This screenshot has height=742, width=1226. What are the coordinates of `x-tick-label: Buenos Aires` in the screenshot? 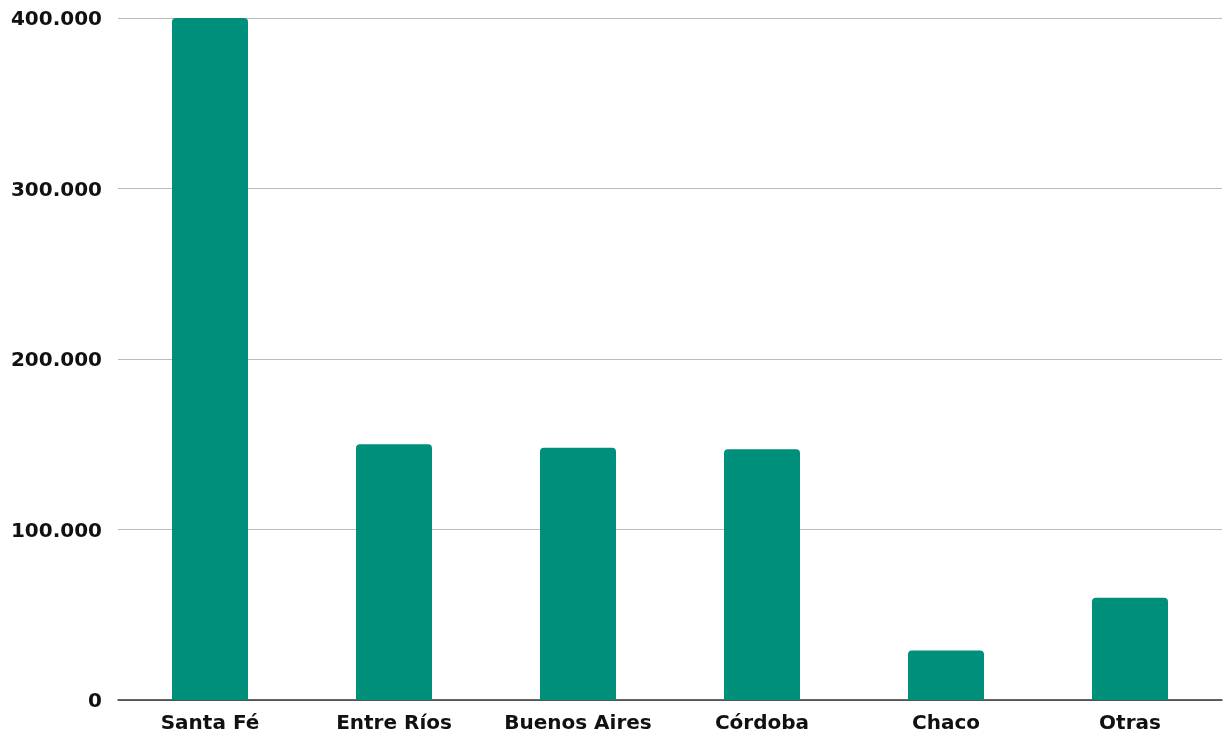 It's located at (578, 722).